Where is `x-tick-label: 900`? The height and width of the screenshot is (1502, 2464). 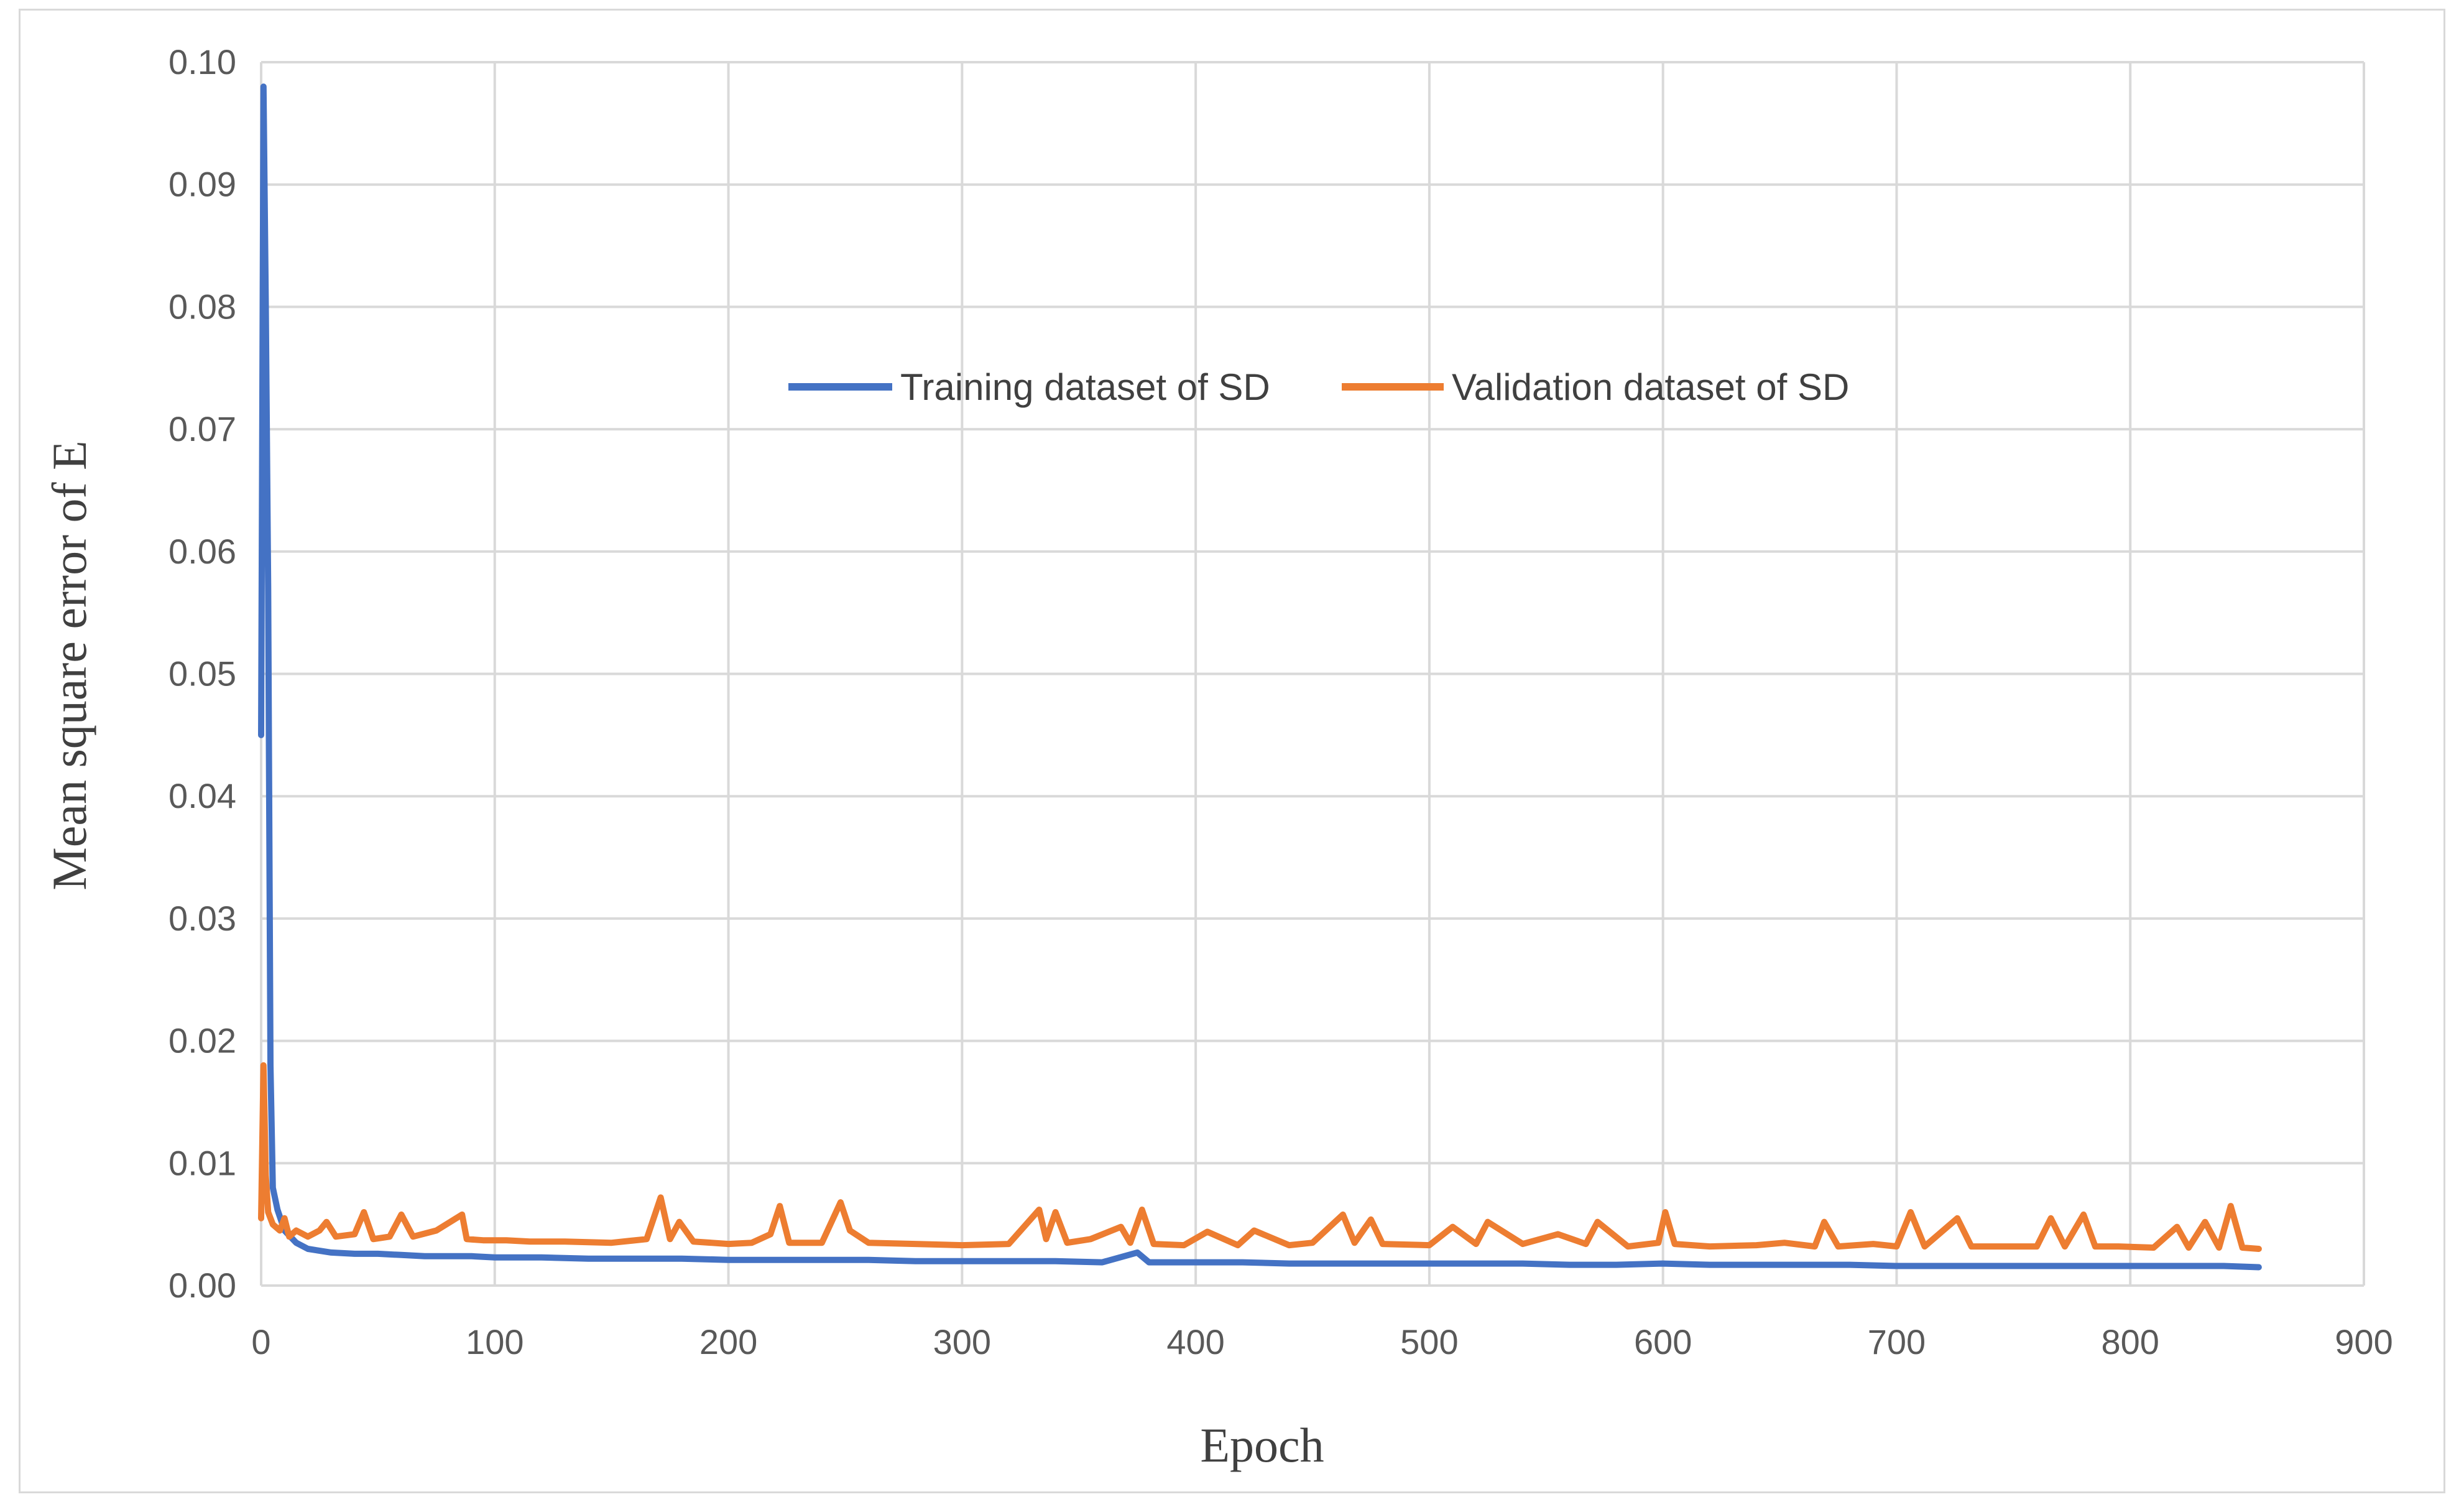
x-tick-label: 900 is located at coordinates (2363, 1341).